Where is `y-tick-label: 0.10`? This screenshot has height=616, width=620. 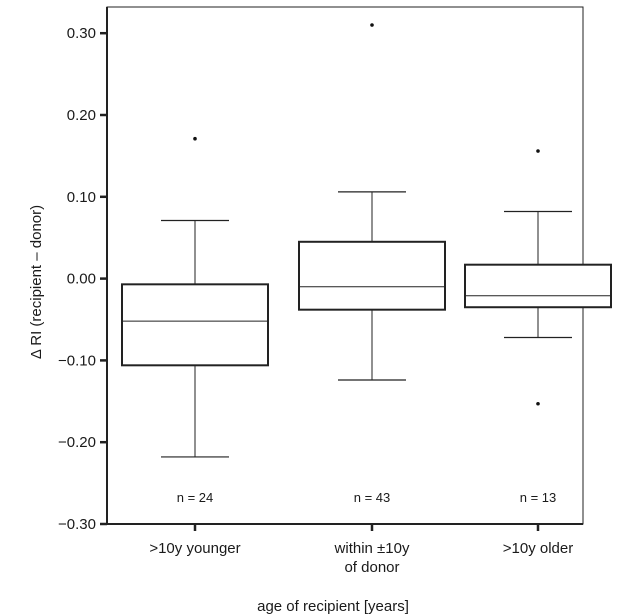 y-tick-label: 0.10 is located at coordinates (81, 197).